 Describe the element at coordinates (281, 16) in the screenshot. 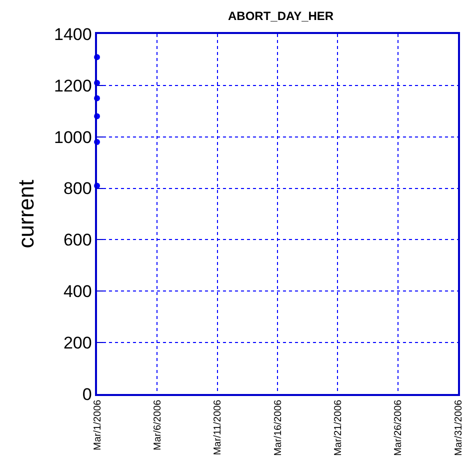

I see `chart-title: ABORT_DAY_HER` at that location.